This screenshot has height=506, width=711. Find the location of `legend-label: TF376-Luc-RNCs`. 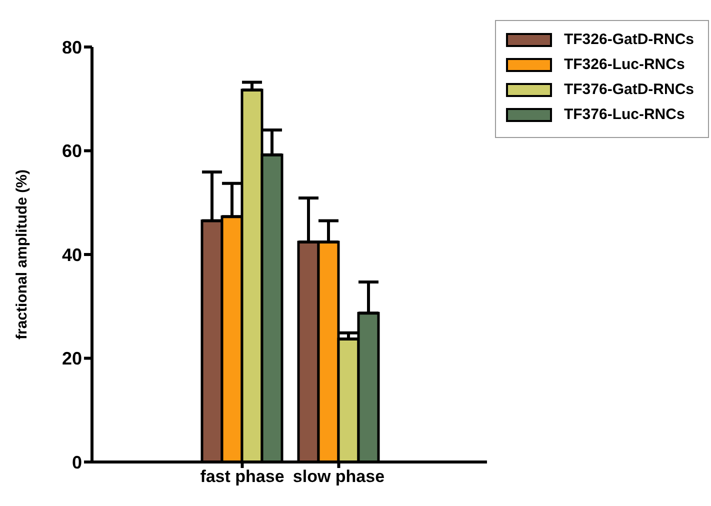

legend-label: TF376-Luc-RNCs is located at coordinates (624, 114).